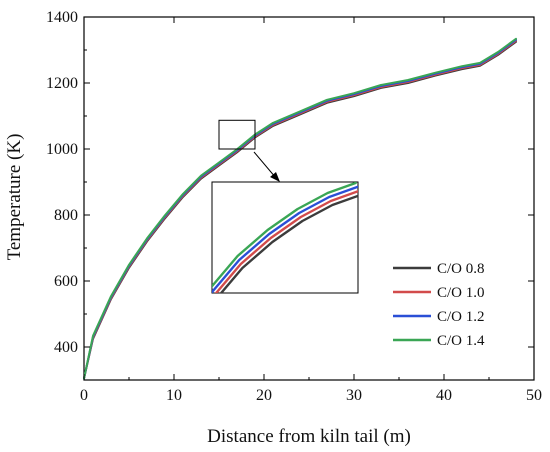 The image size is (550, 452). Describe the element at coordinates (66, 281) in the screenshot. I see `y-tick-label: 600` at that location.